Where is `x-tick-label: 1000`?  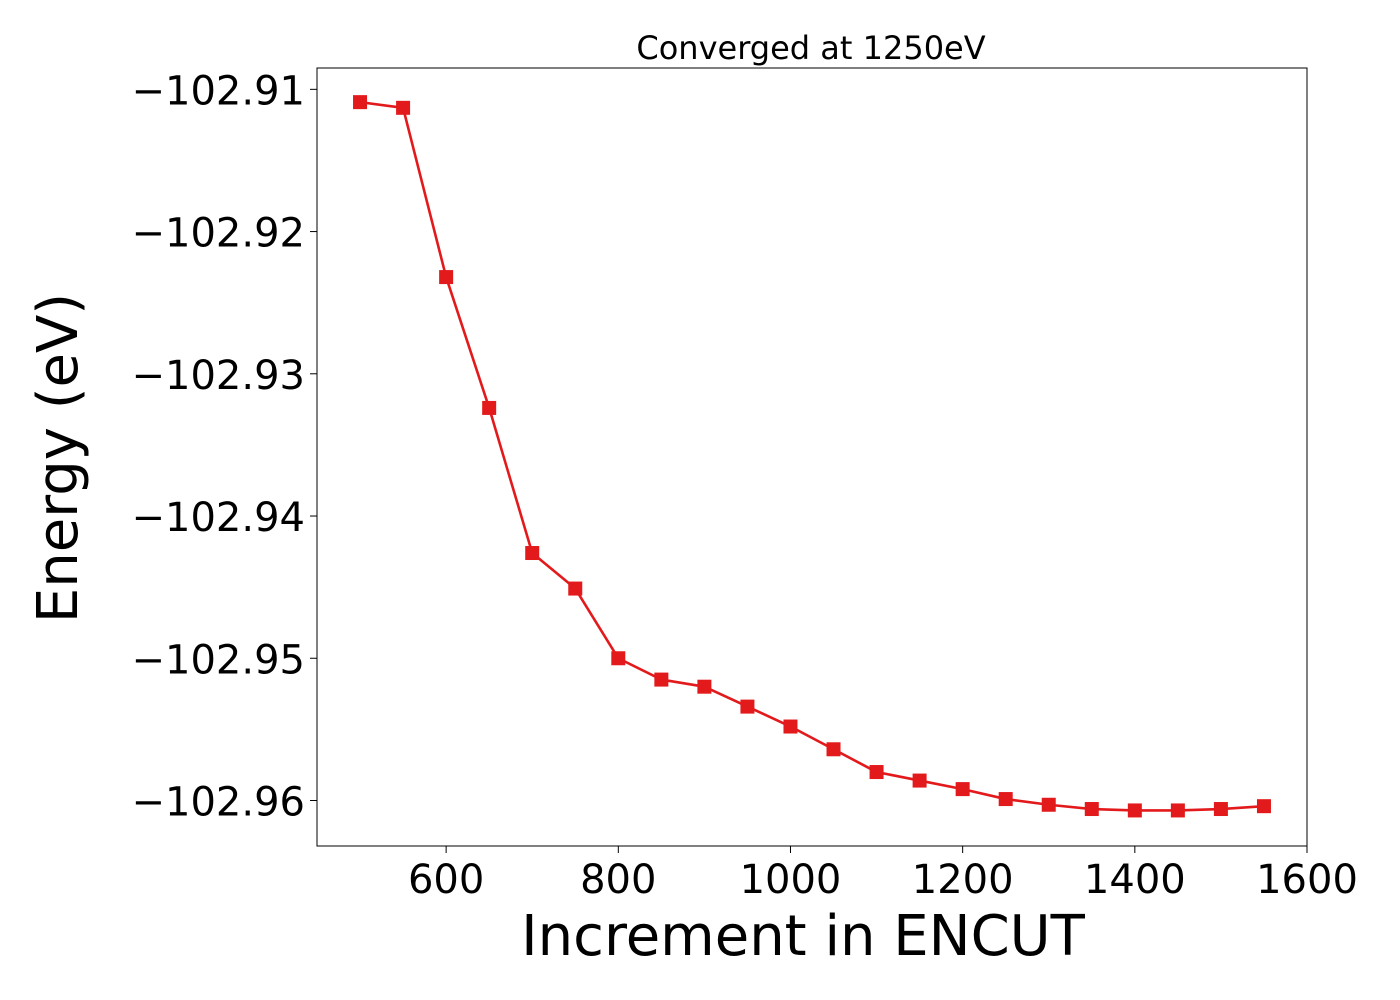
x-tick-label: 1000 is located at coordinates (791, 880).